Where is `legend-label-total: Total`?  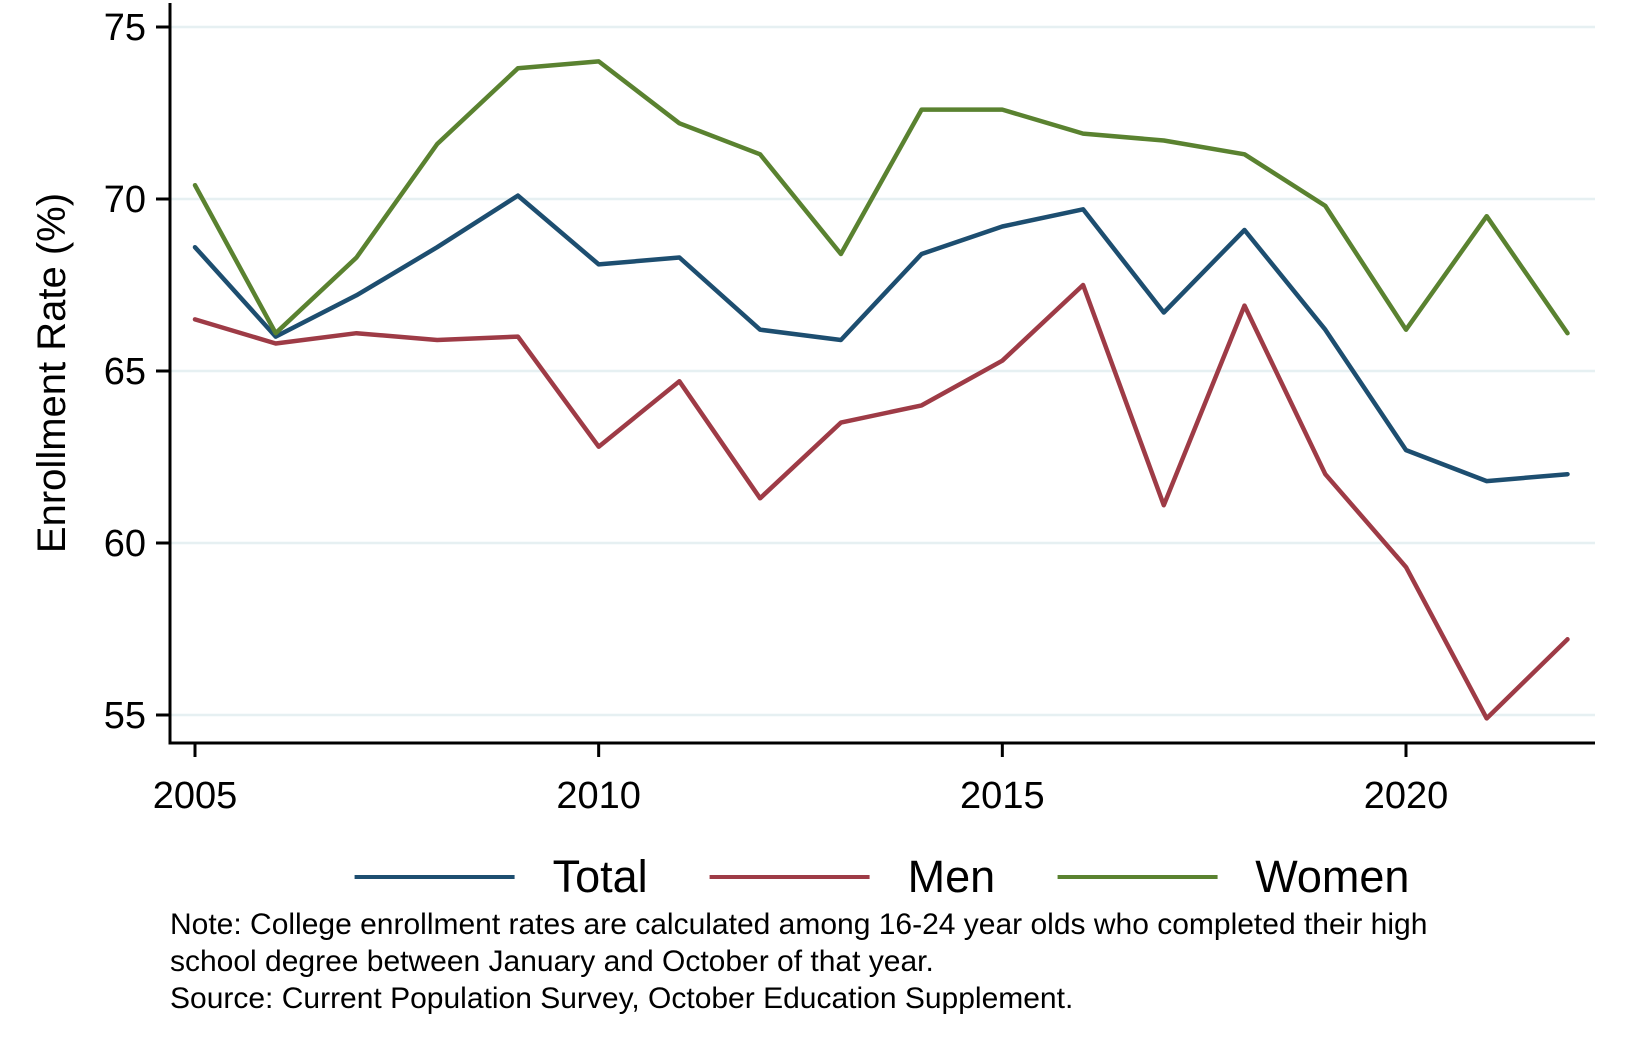 legend-label-total: Total is located at coordinates (600, 876).